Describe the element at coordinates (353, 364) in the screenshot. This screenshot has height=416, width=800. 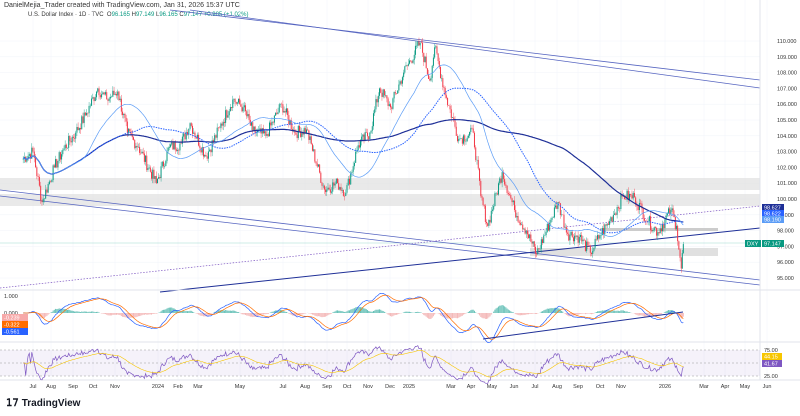
I see `rsi-line` at that location.